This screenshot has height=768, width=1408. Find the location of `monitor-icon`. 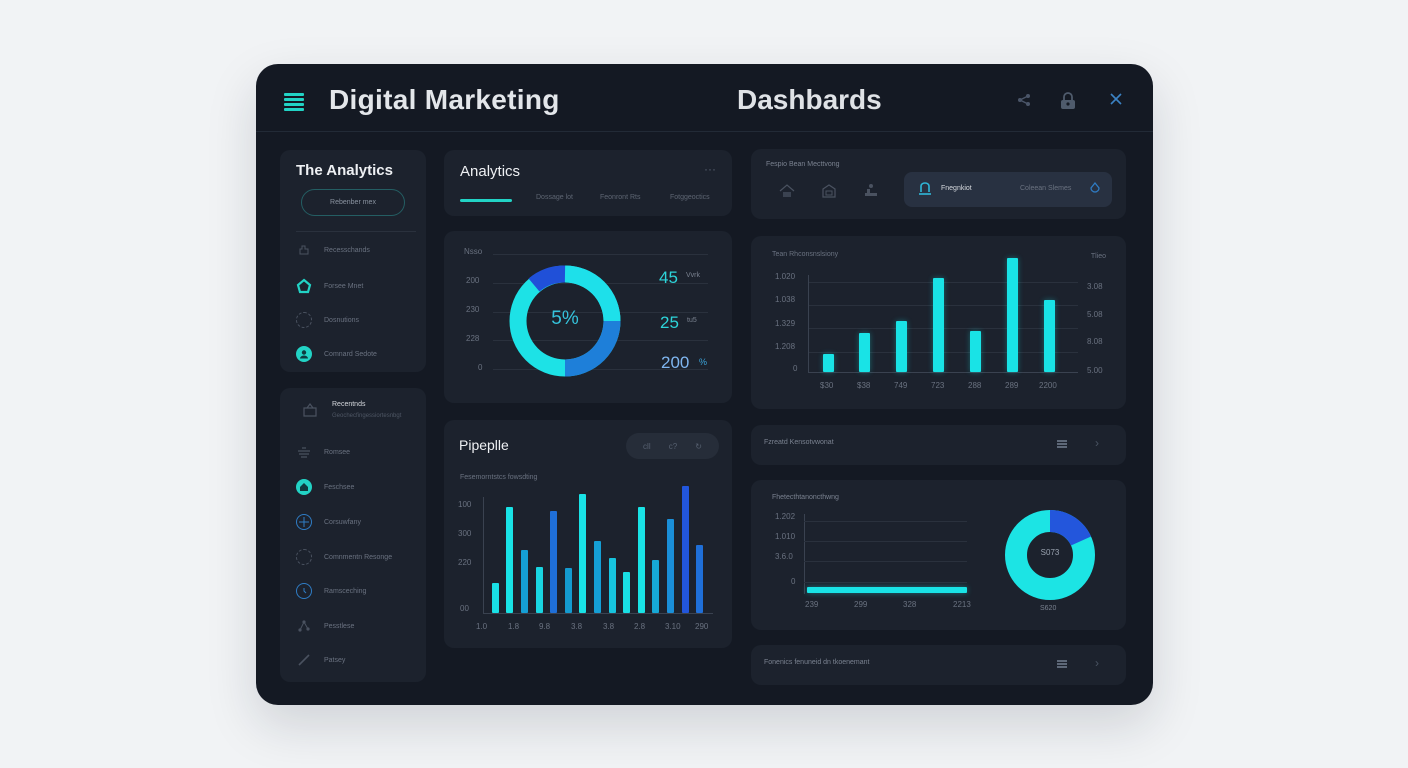

monitor-icon is located at coordinates (925, 191).